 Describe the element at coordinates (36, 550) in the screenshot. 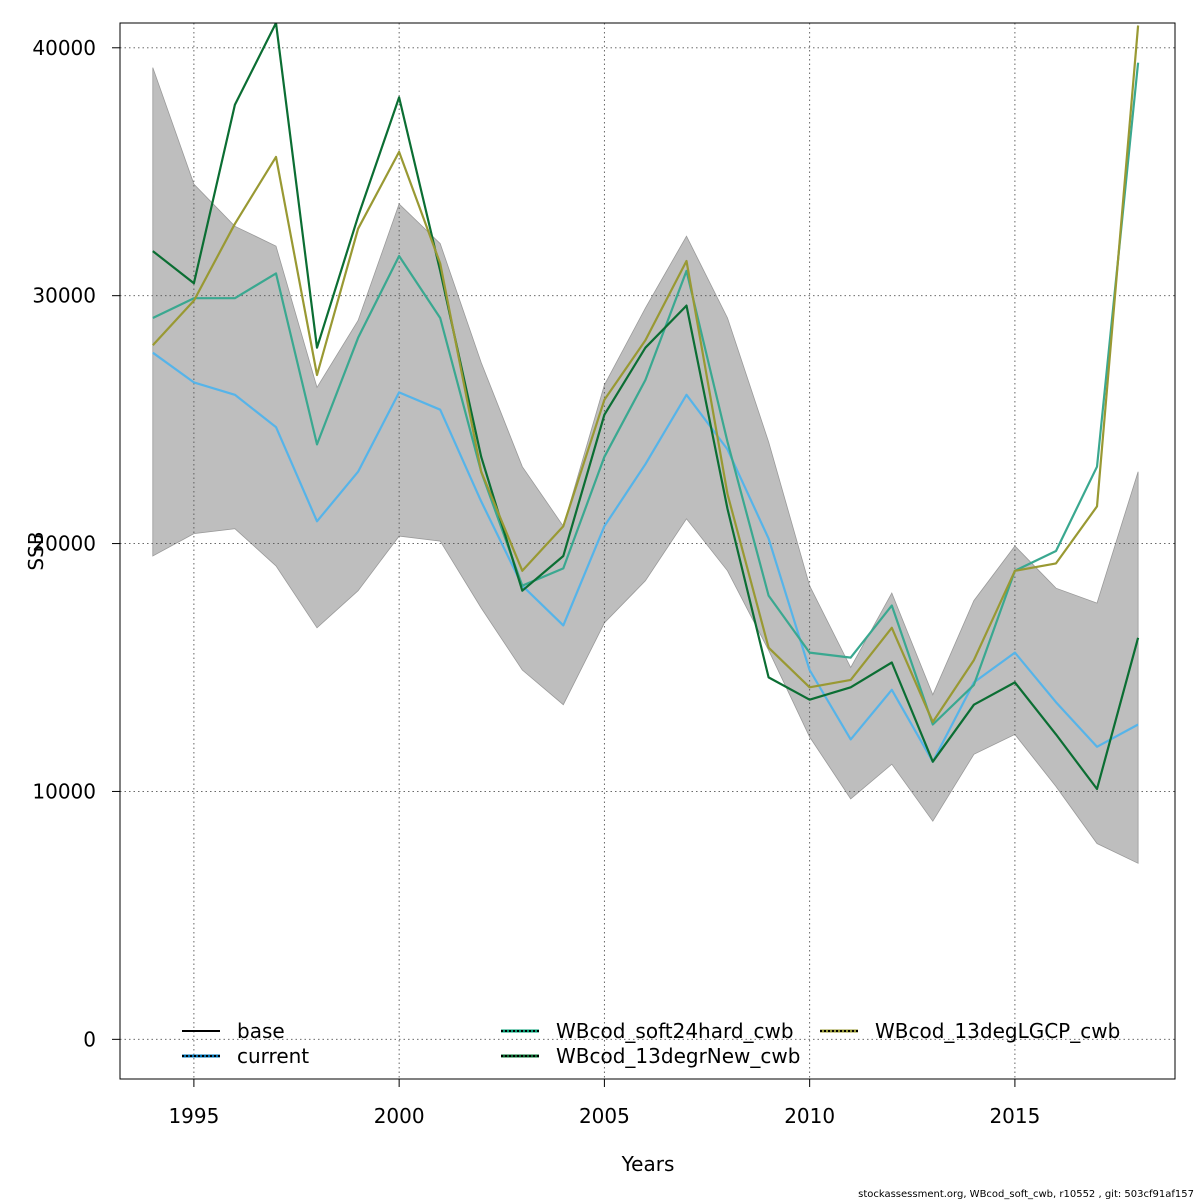

I see `y-axis-title: SSB` at that location.